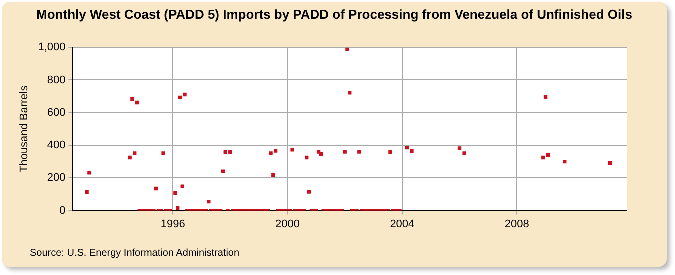  I want to click on x-tick-label: 2000, so click(288, 224).